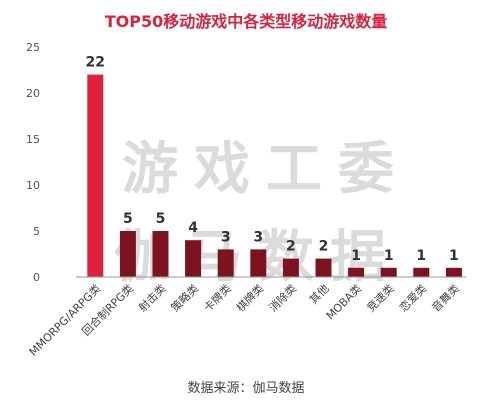 Image resolution: width=500 pixels, height=404 pixels. Describe the element at coordinates (36, 231) in the screenshot. I see `y-tick-label: 5` at that location.